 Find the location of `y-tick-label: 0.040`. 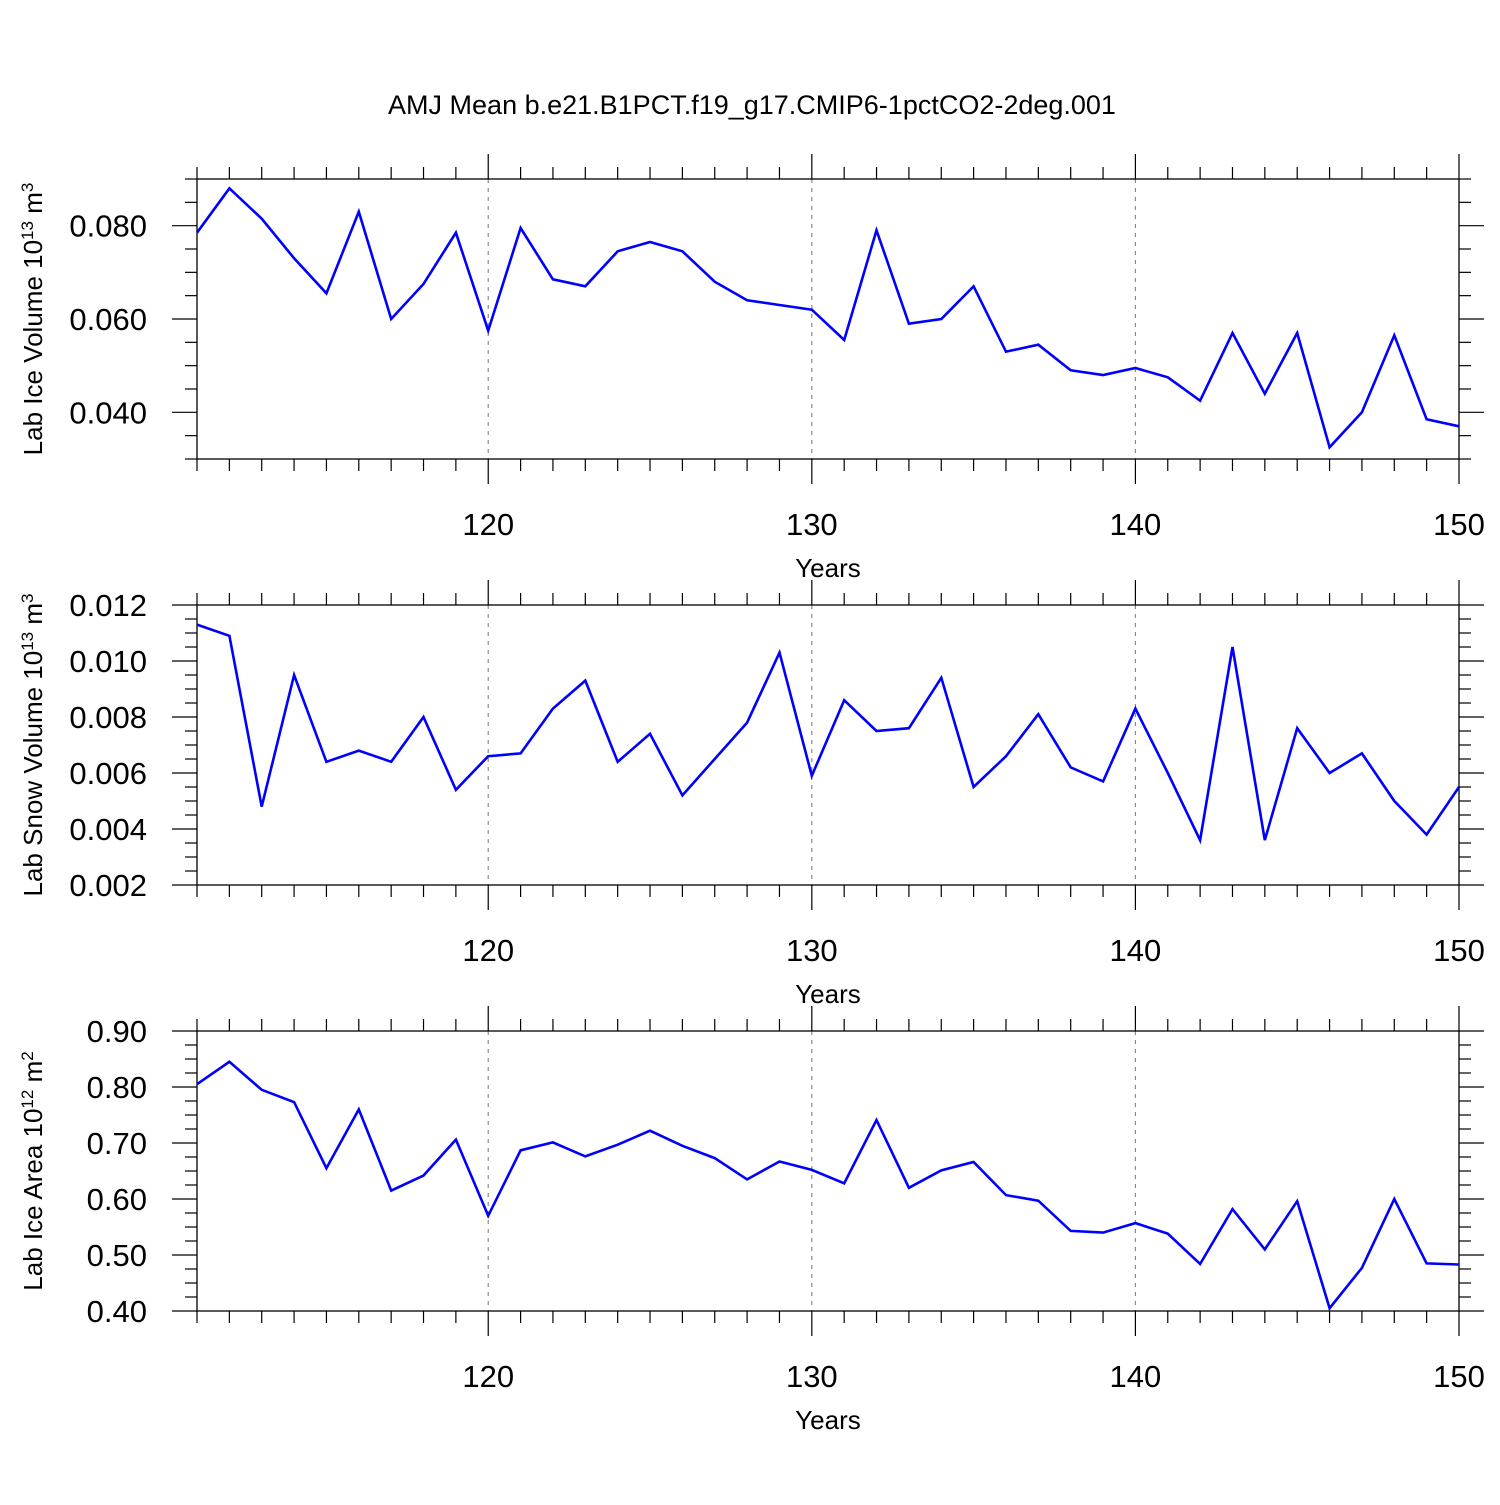

y-tick-label: 0.040 is located at coordinates (108, 412).